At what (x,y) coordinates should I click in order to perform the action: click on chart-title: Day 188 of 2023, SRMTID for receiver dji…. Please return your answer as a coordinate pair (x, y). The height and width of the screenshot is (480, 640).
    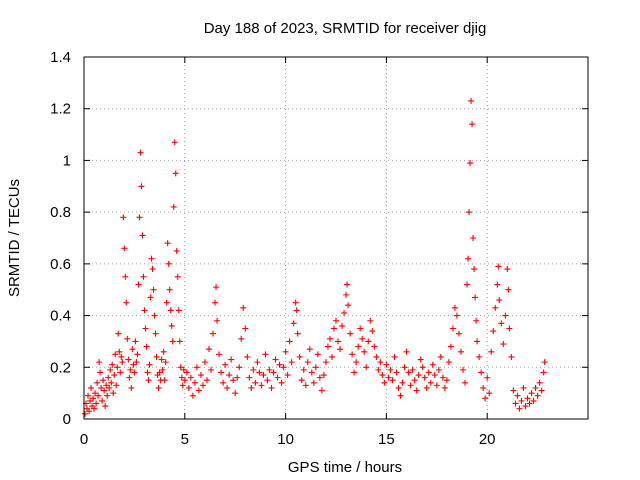
    Looking at the image, I should click on (345, 28).